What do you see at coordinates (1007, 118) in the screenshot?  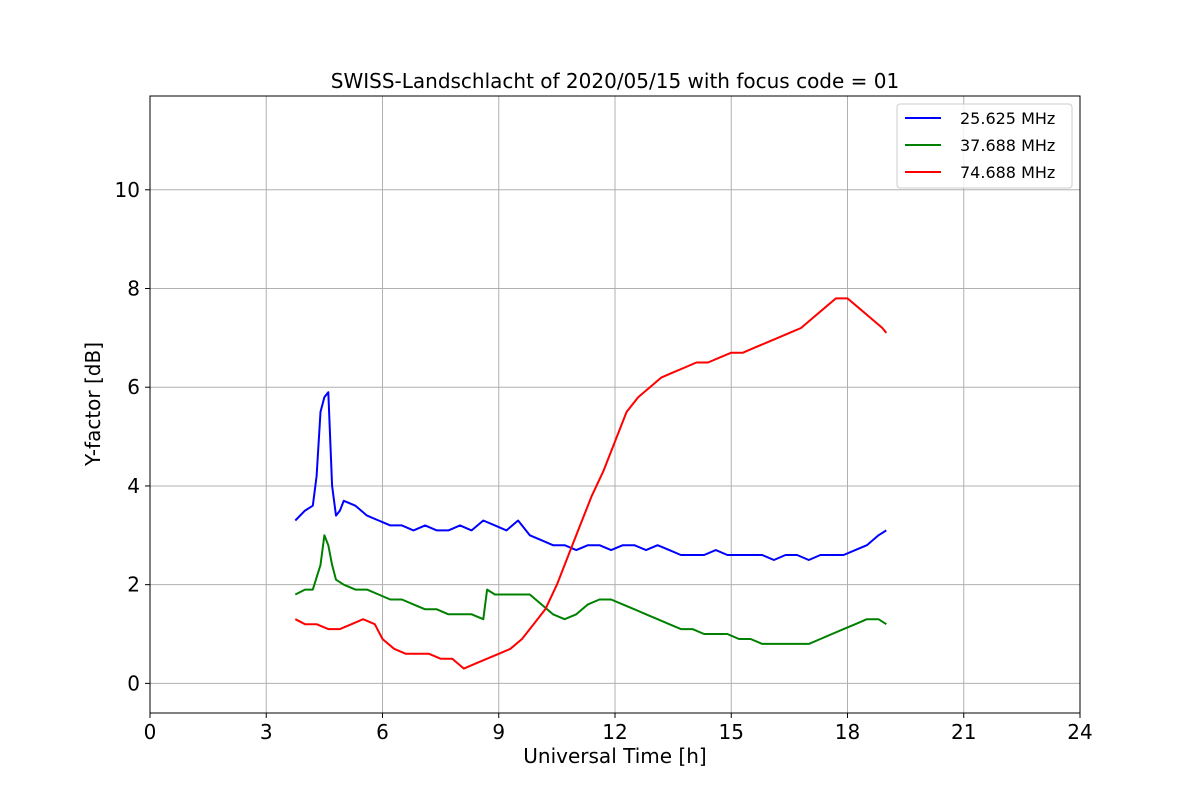 I see `legend-label-1: 25.625 MHz` at bounding box center [1007, 118].